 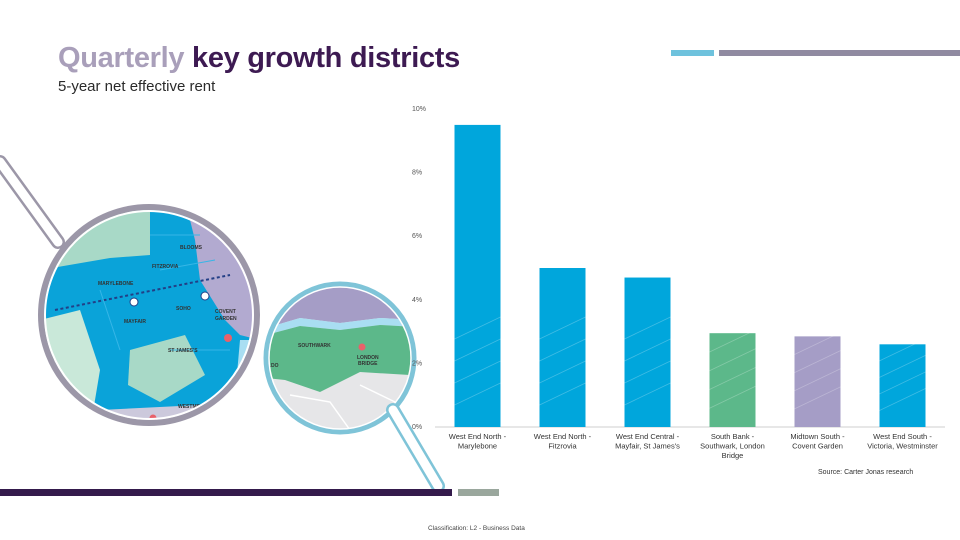 What do you see at coordinates (563, 441) in the screenshot?
I see `x-category-label: West End North -Fitzrovia` at bounding box center [563, 441].